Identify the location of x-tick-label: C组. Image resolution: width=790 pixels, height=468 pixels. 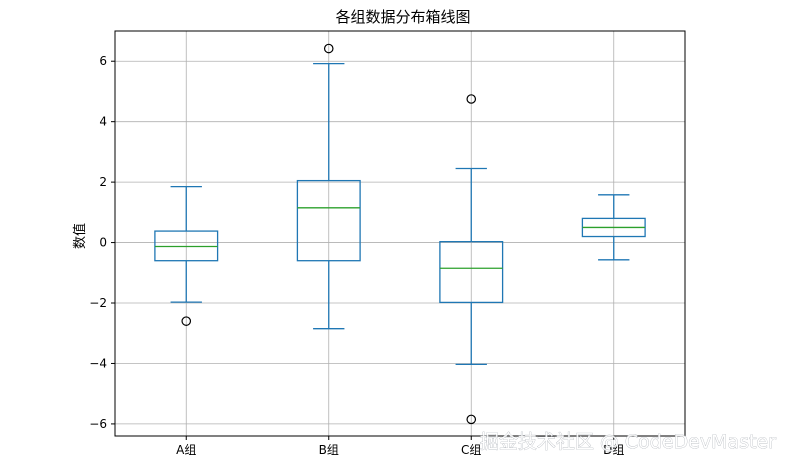
(471, 450).